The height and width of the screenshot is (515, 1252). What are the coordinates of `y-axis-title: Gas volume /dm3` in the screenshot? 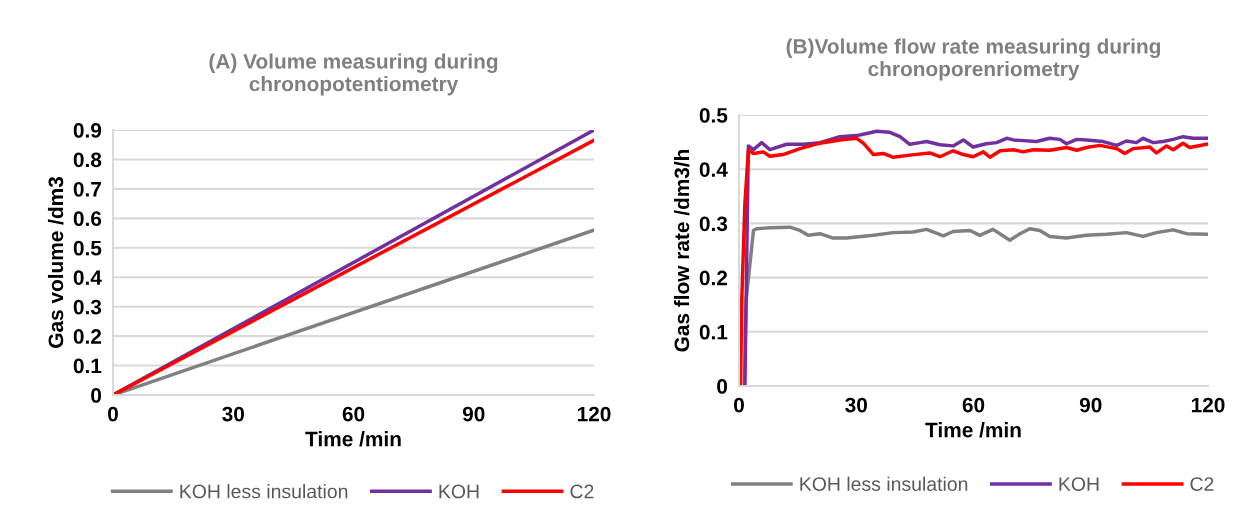 It's located at (55, 262).